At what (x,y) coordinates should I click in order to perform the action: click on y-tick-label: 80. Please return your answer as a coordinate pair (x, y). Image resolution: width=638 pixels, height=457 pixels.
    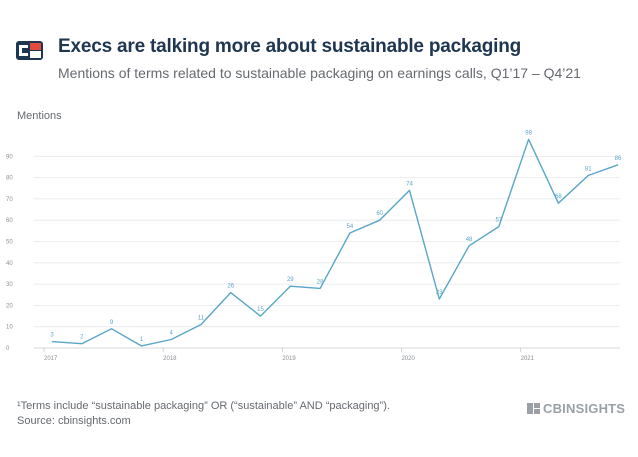
    Looking at the image, I should click on (9, 179).